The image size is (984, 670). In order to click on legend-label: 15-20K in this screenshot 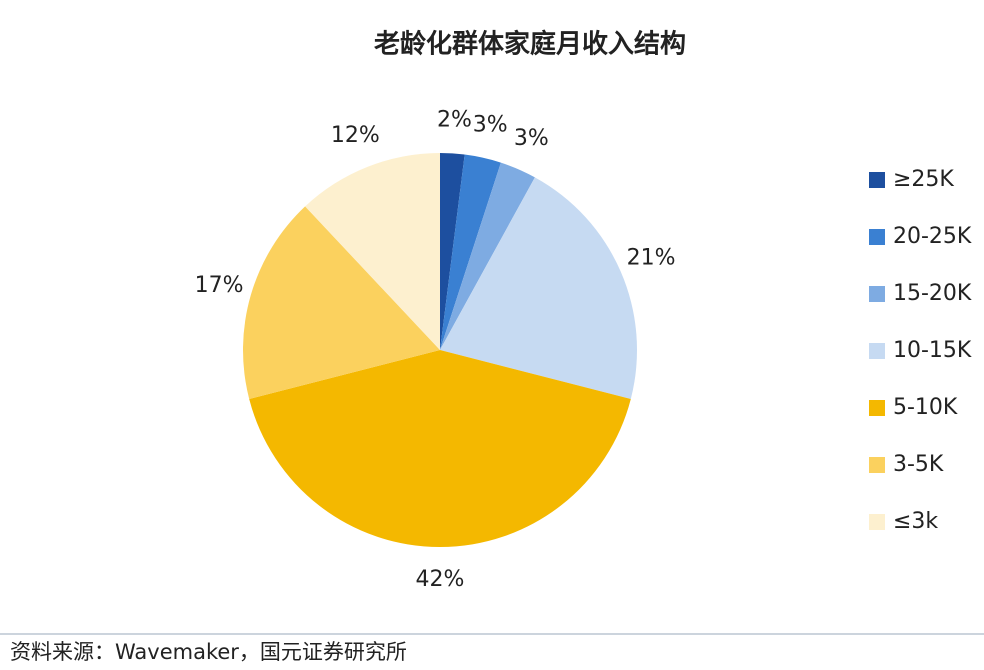, I will do `click(932, 293)`.